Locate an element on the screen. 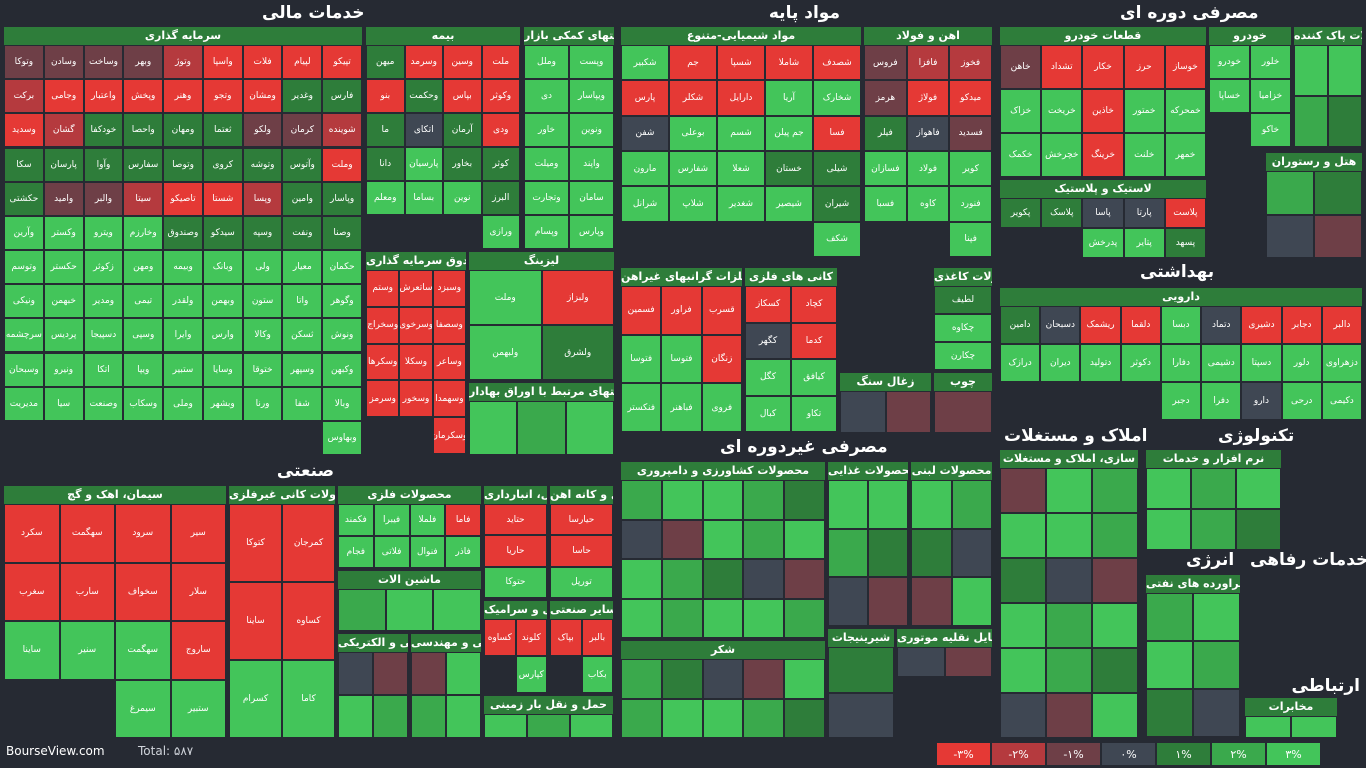 This screenshot has height=768, width=1366. stock-tile: شصدف is located at coordinates (837, 63).